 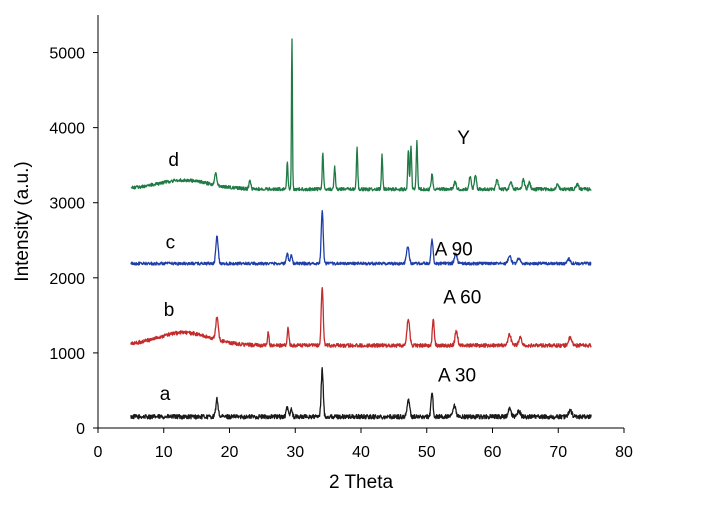 What do you see at coordinates (361, 482) in the screenshot?
I see `x-axis-title: 2 Theta` at bounding box center [361, 482].